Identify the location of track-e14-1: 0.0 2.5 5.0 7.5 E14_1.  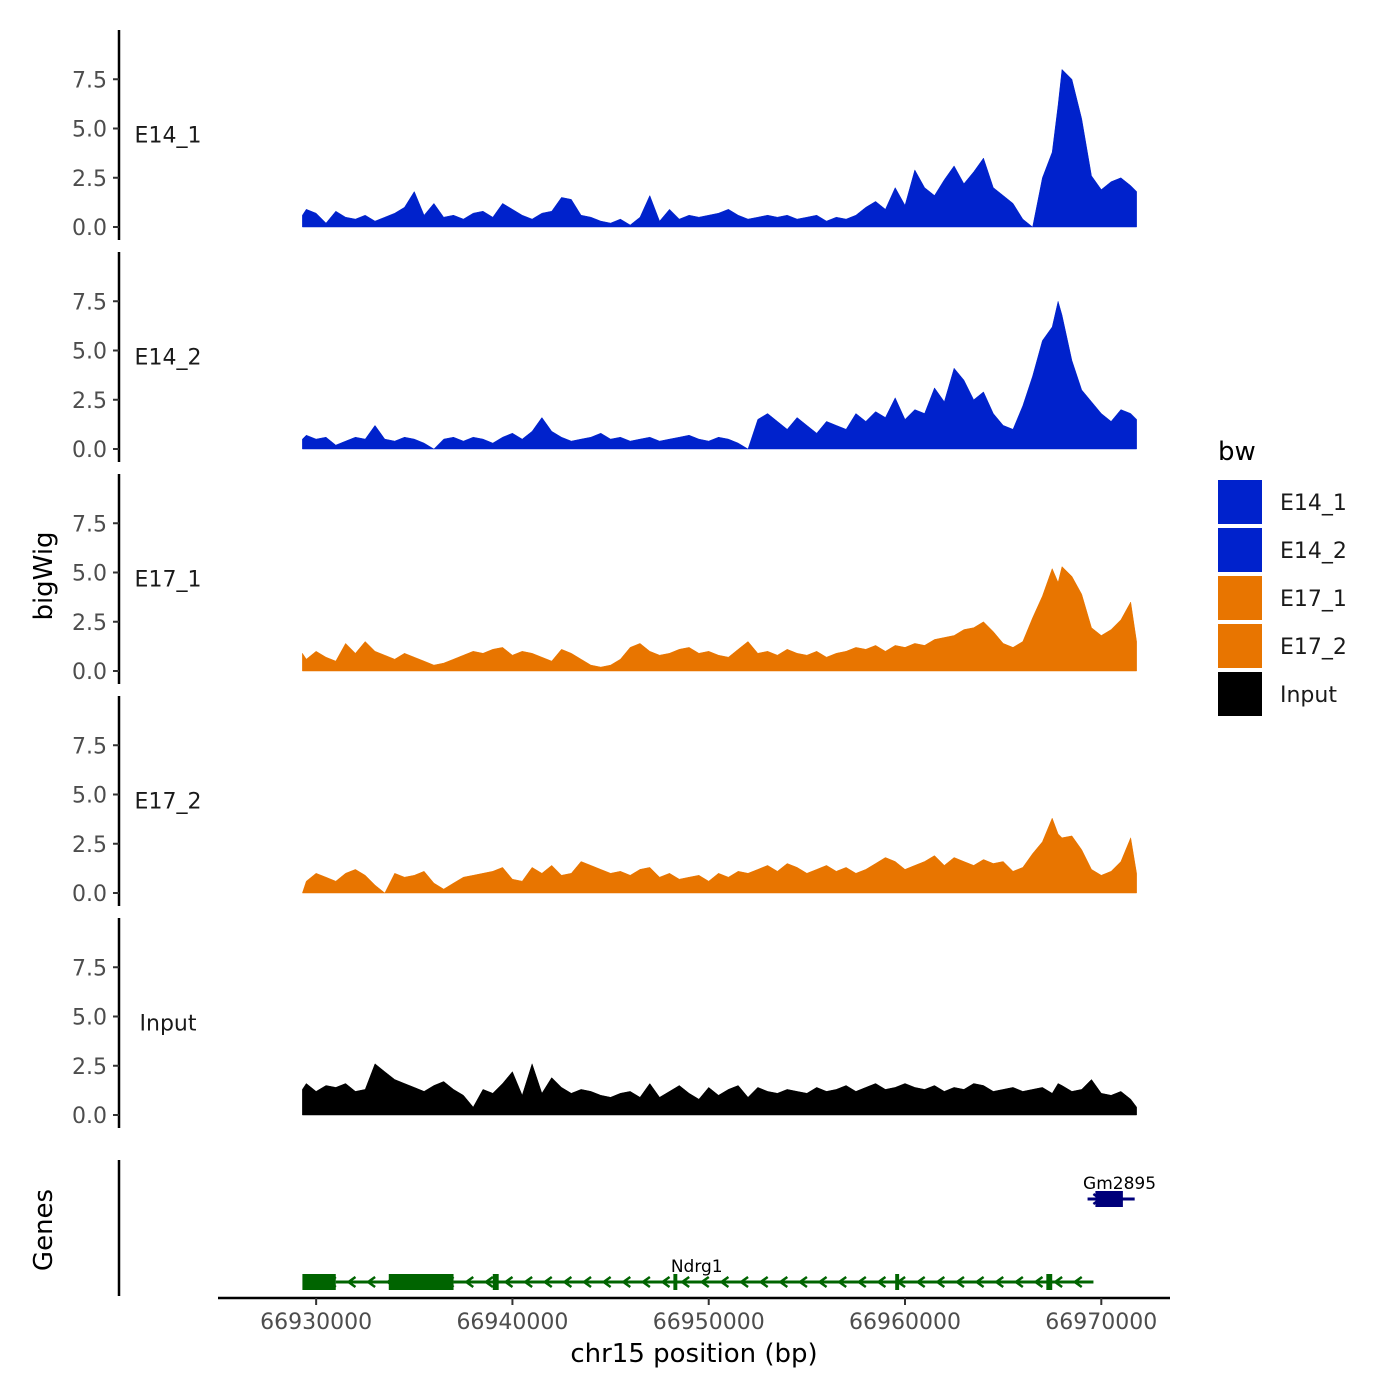
(604, 135).